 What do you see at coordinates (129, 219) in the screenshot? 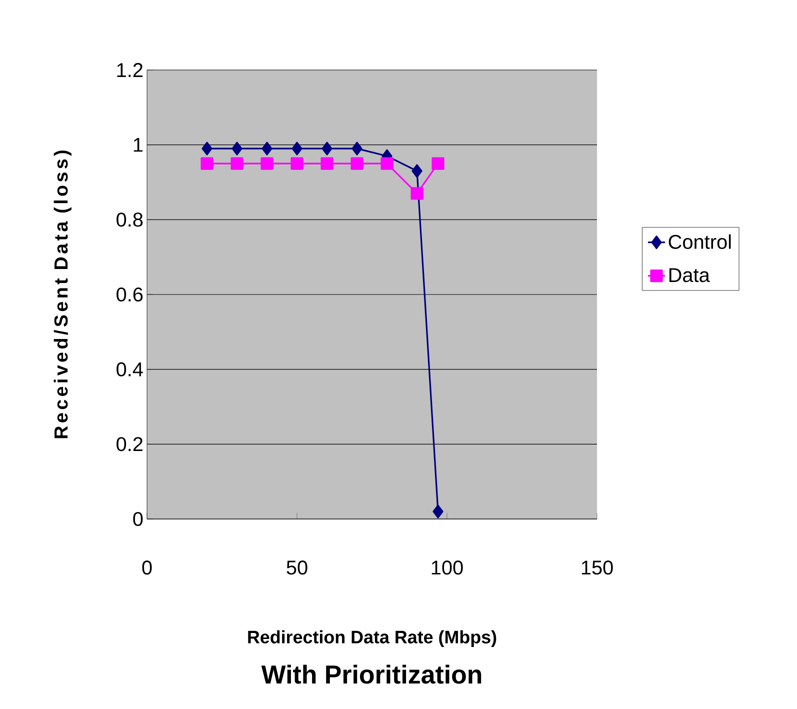
I see `y-tick-label: 0.8` at bounding box center [129, 219].